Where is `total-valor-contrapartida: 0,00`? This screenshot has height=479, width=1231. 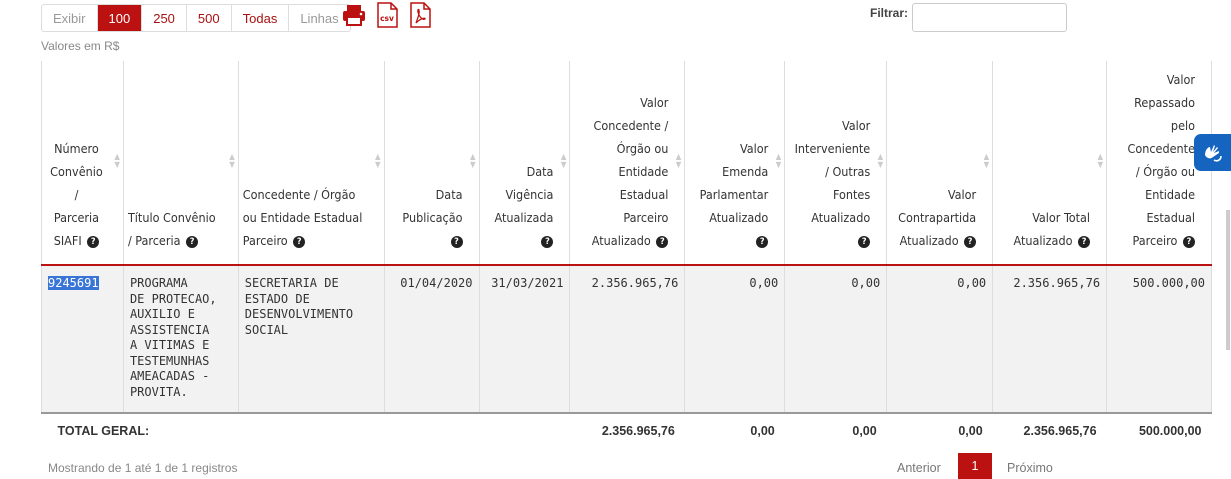 total-valor-contrapartida: 0,00 is located at coordinates (939, 431).